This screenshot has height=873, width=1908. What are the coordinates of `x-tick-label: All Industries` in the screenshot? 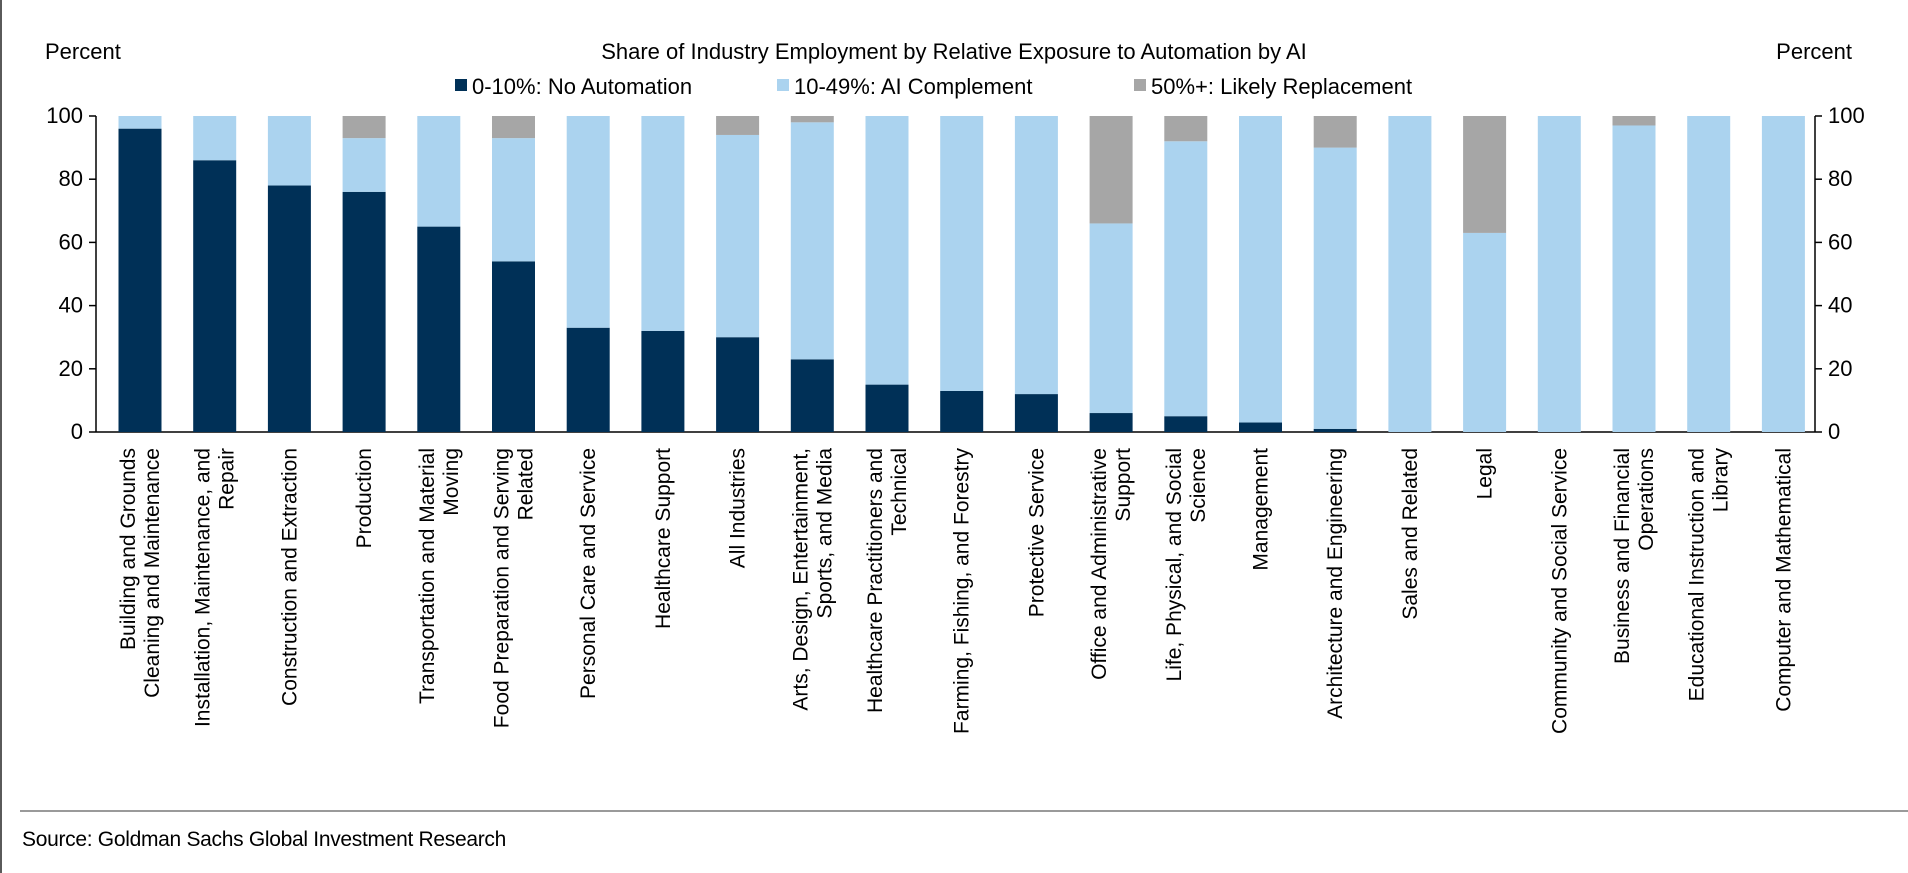 It's located at (738, 508).